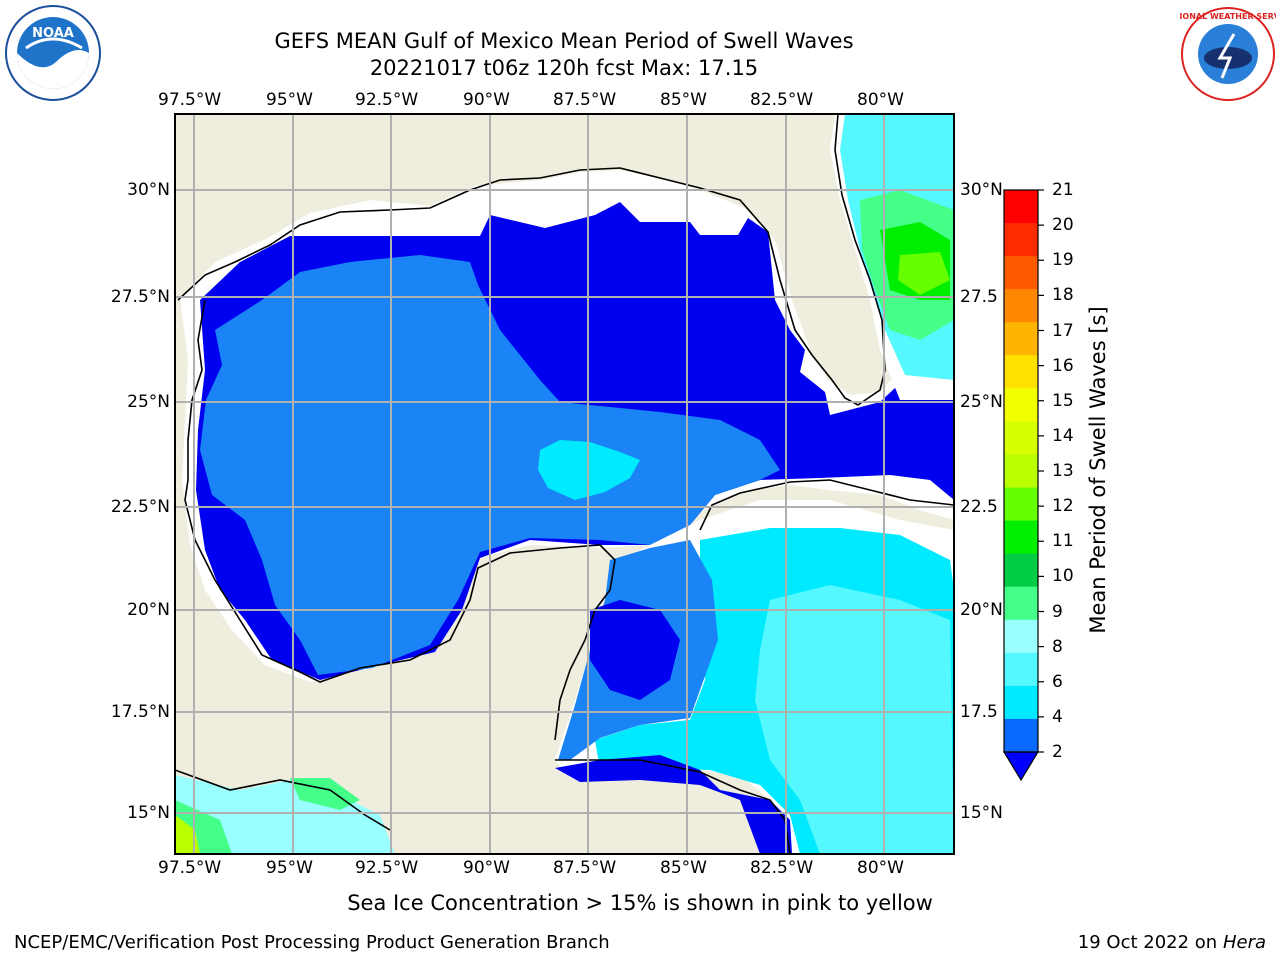  What do you see at coordinates (1057, 646) in the screenshot?
I see `colorbar-tick-label: 8` at bounding box center [1057, 646].